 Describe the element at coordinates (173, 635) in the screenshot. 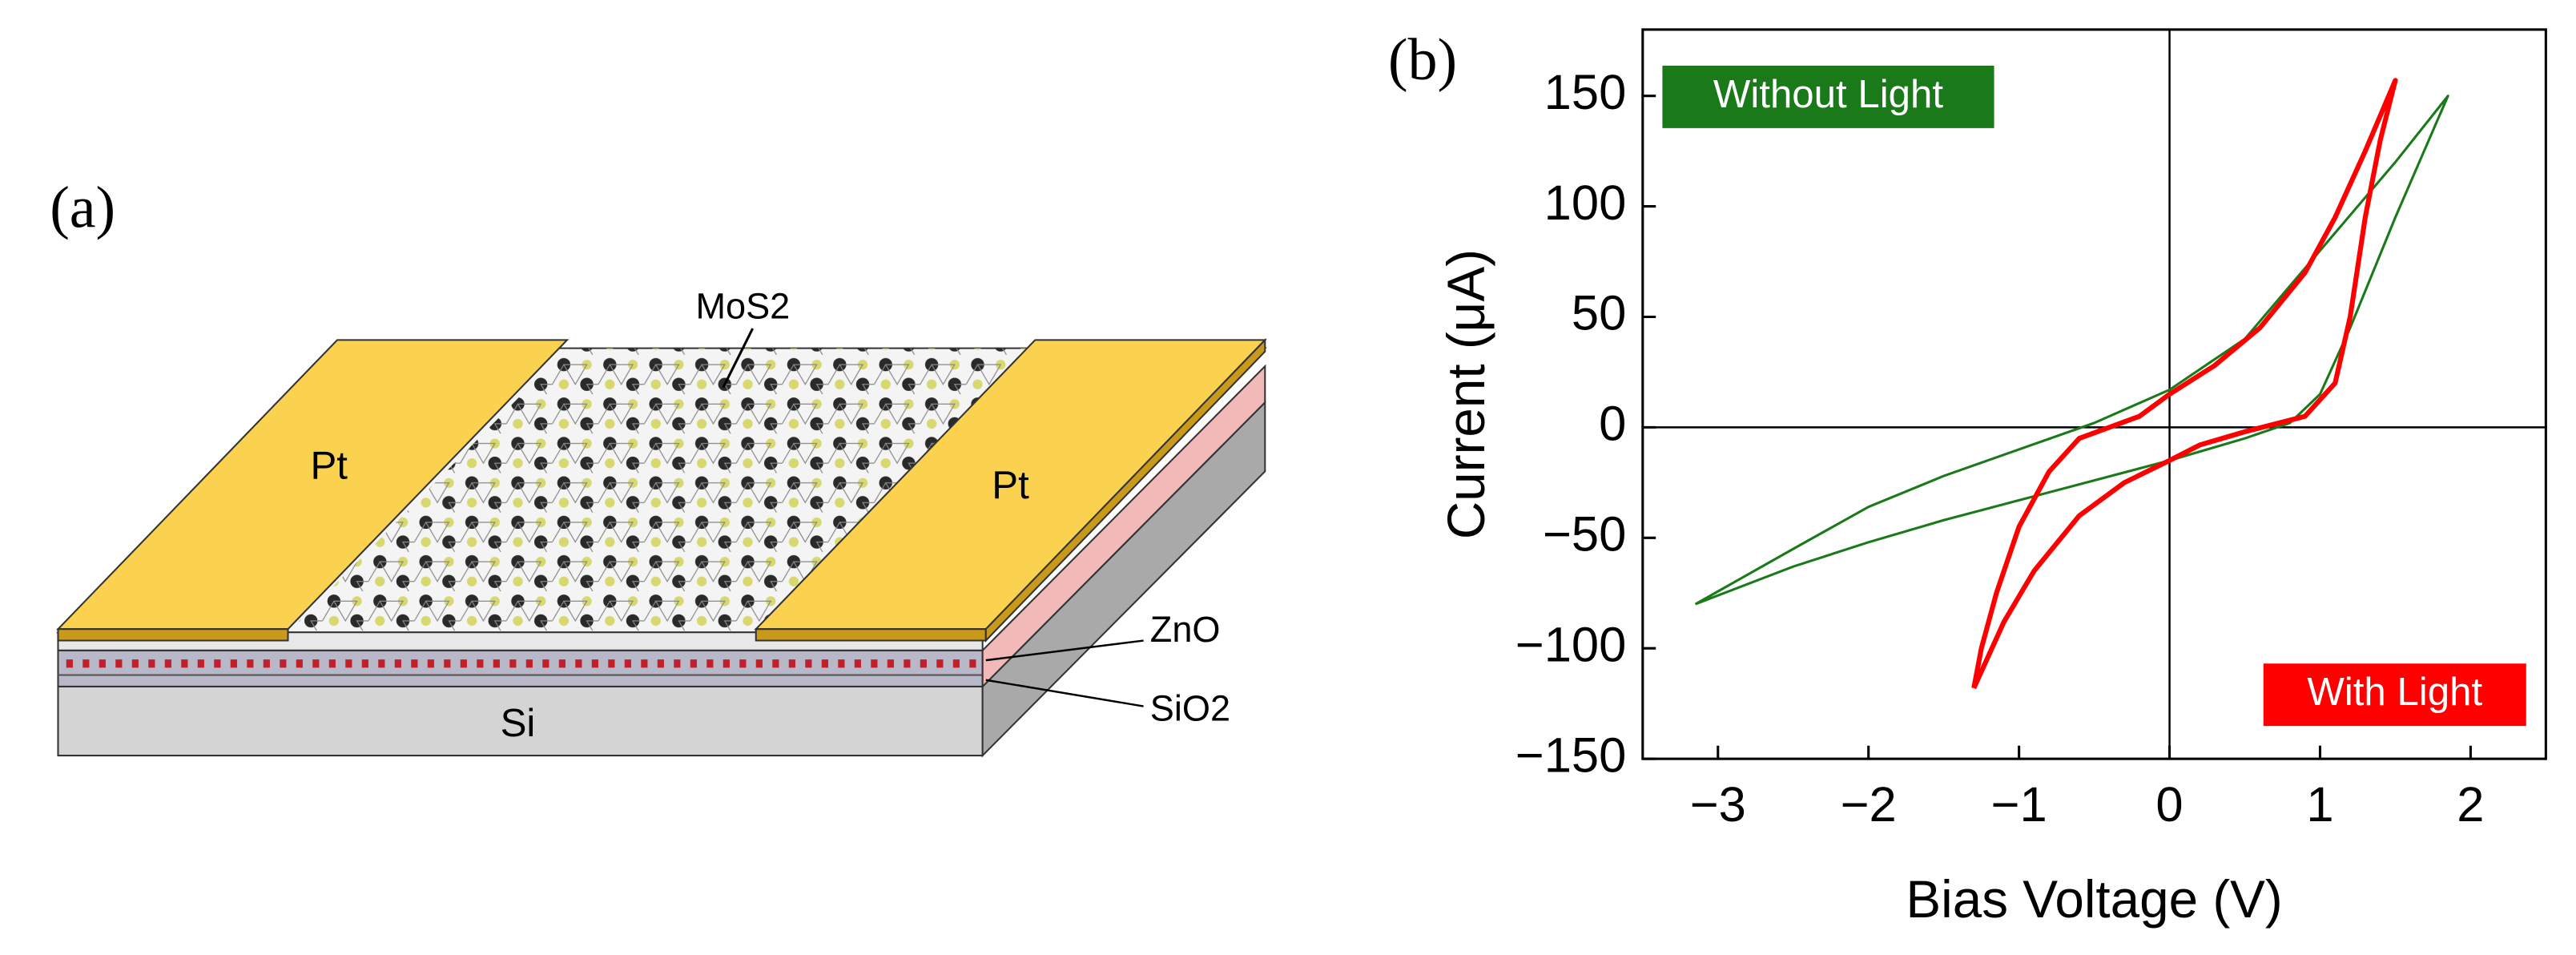

I see `pt-left-edge` at that location.